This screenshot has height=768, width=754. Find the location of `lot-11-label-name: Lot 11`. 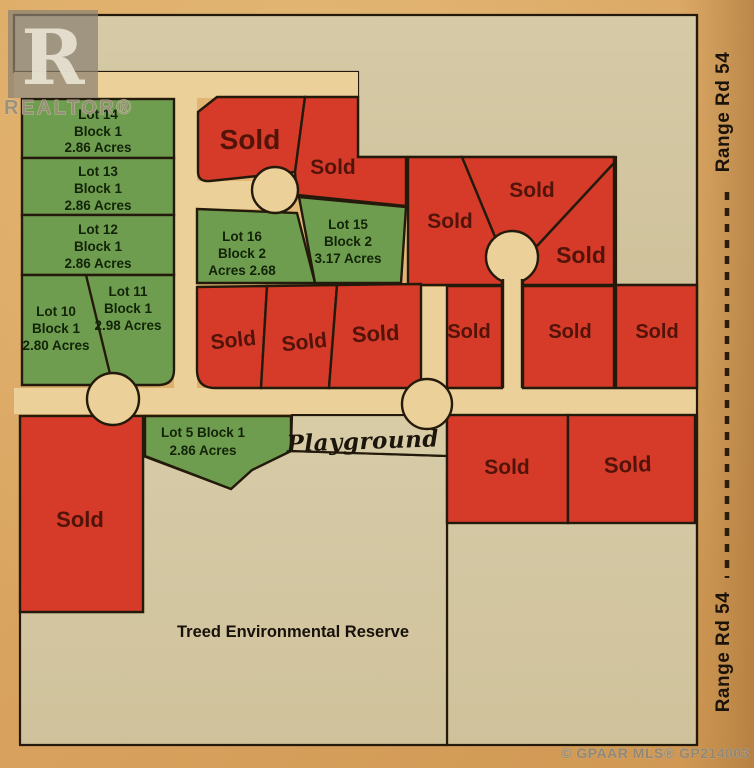

lot-11-label-name: Lot 11 is located at coordinates (128, 291).